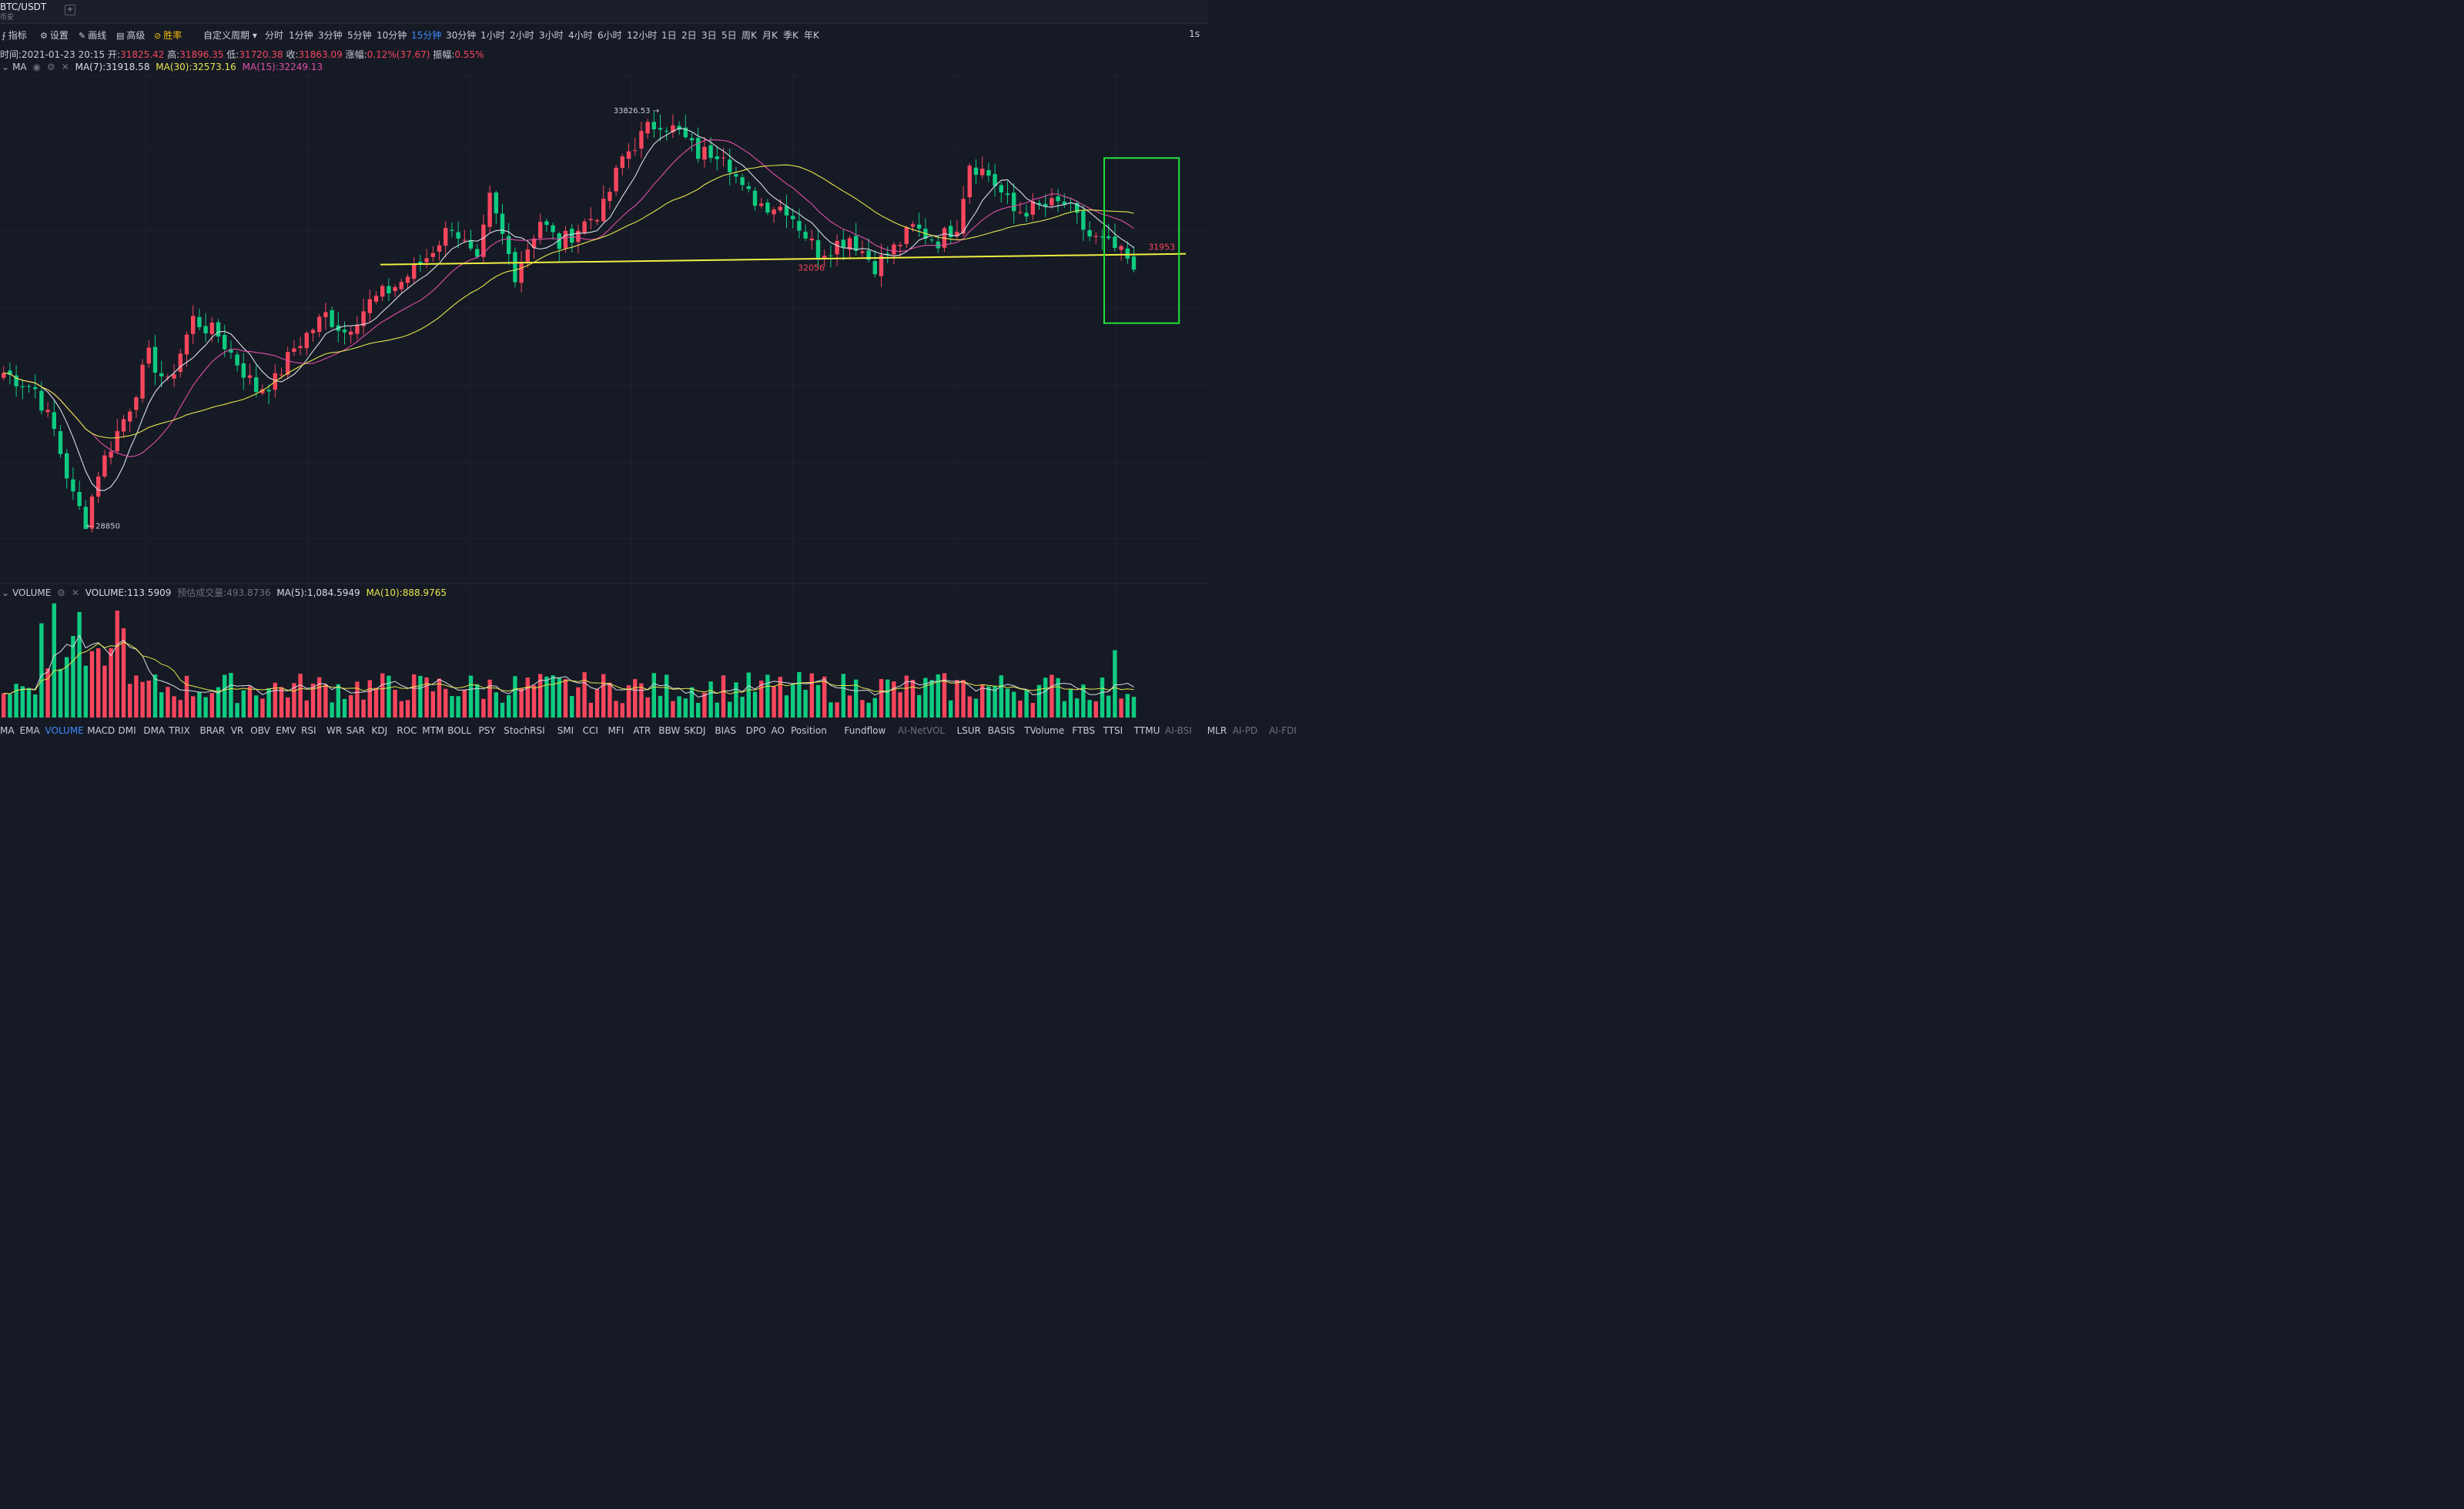  I want to click on indicator-volume: VOLUME, so click(64, 730).